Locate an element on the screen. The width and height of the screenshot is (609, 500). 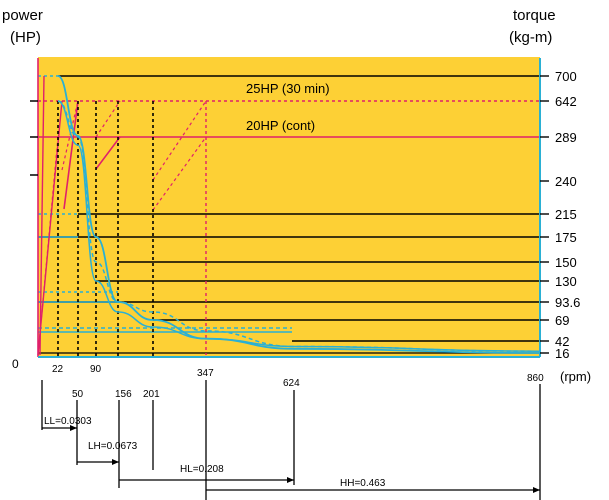
torque-tick-label: 700 is located at coordinates (566, 76).